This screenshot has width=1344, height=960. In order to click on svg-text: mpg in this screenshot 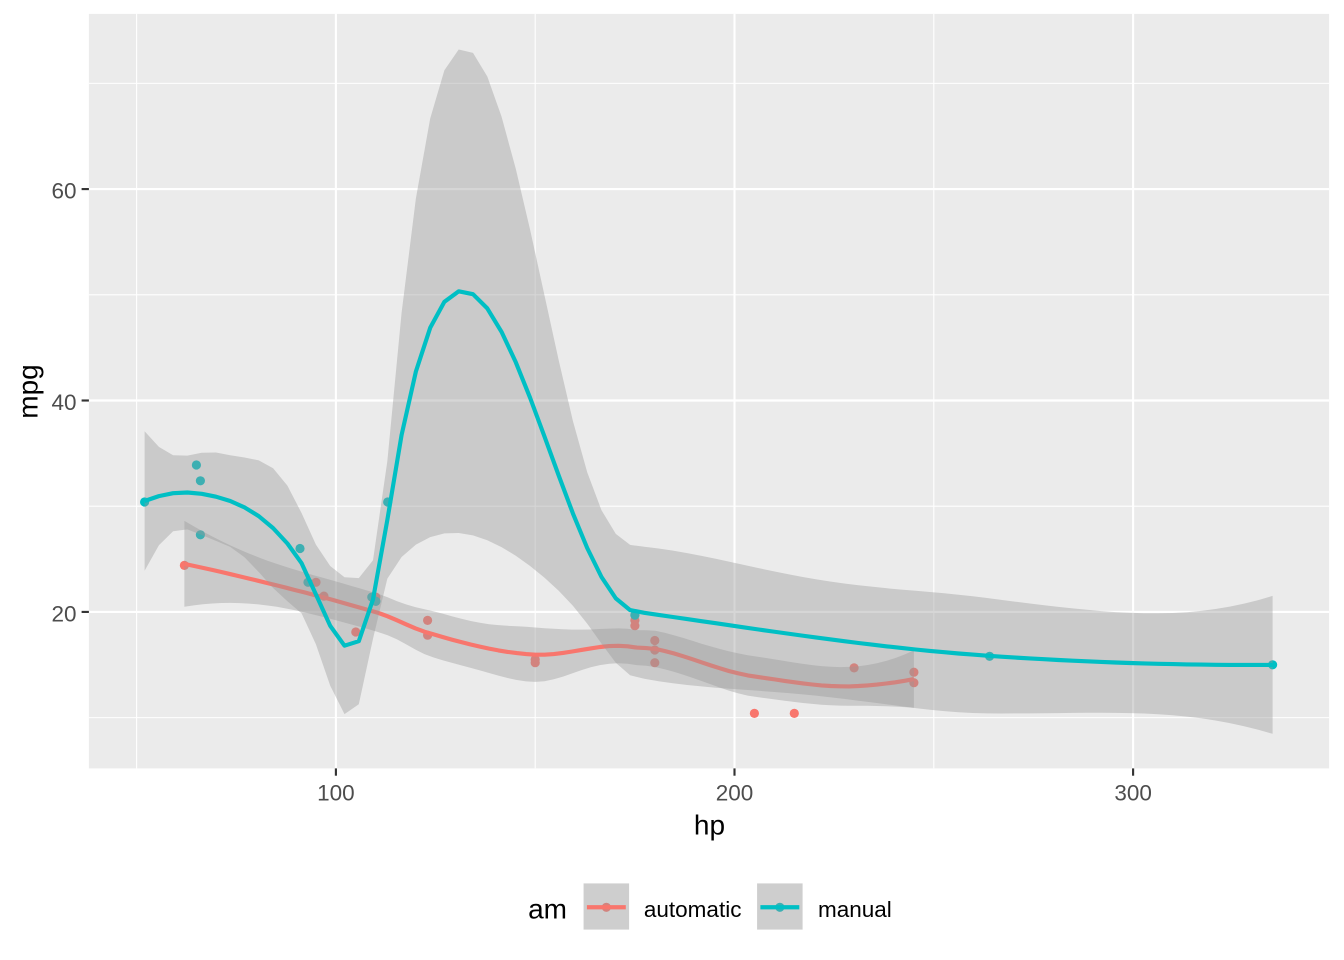, I will do `click(28, 391)`.